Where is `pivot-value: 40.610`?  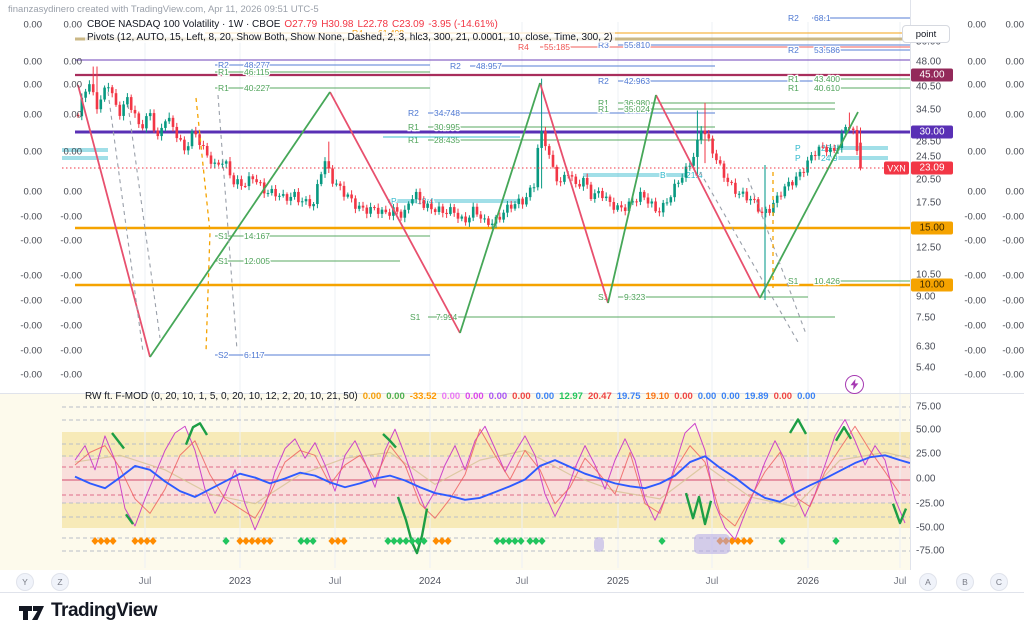 pivot-value: 40.610 is located at coordinates (827, 88).